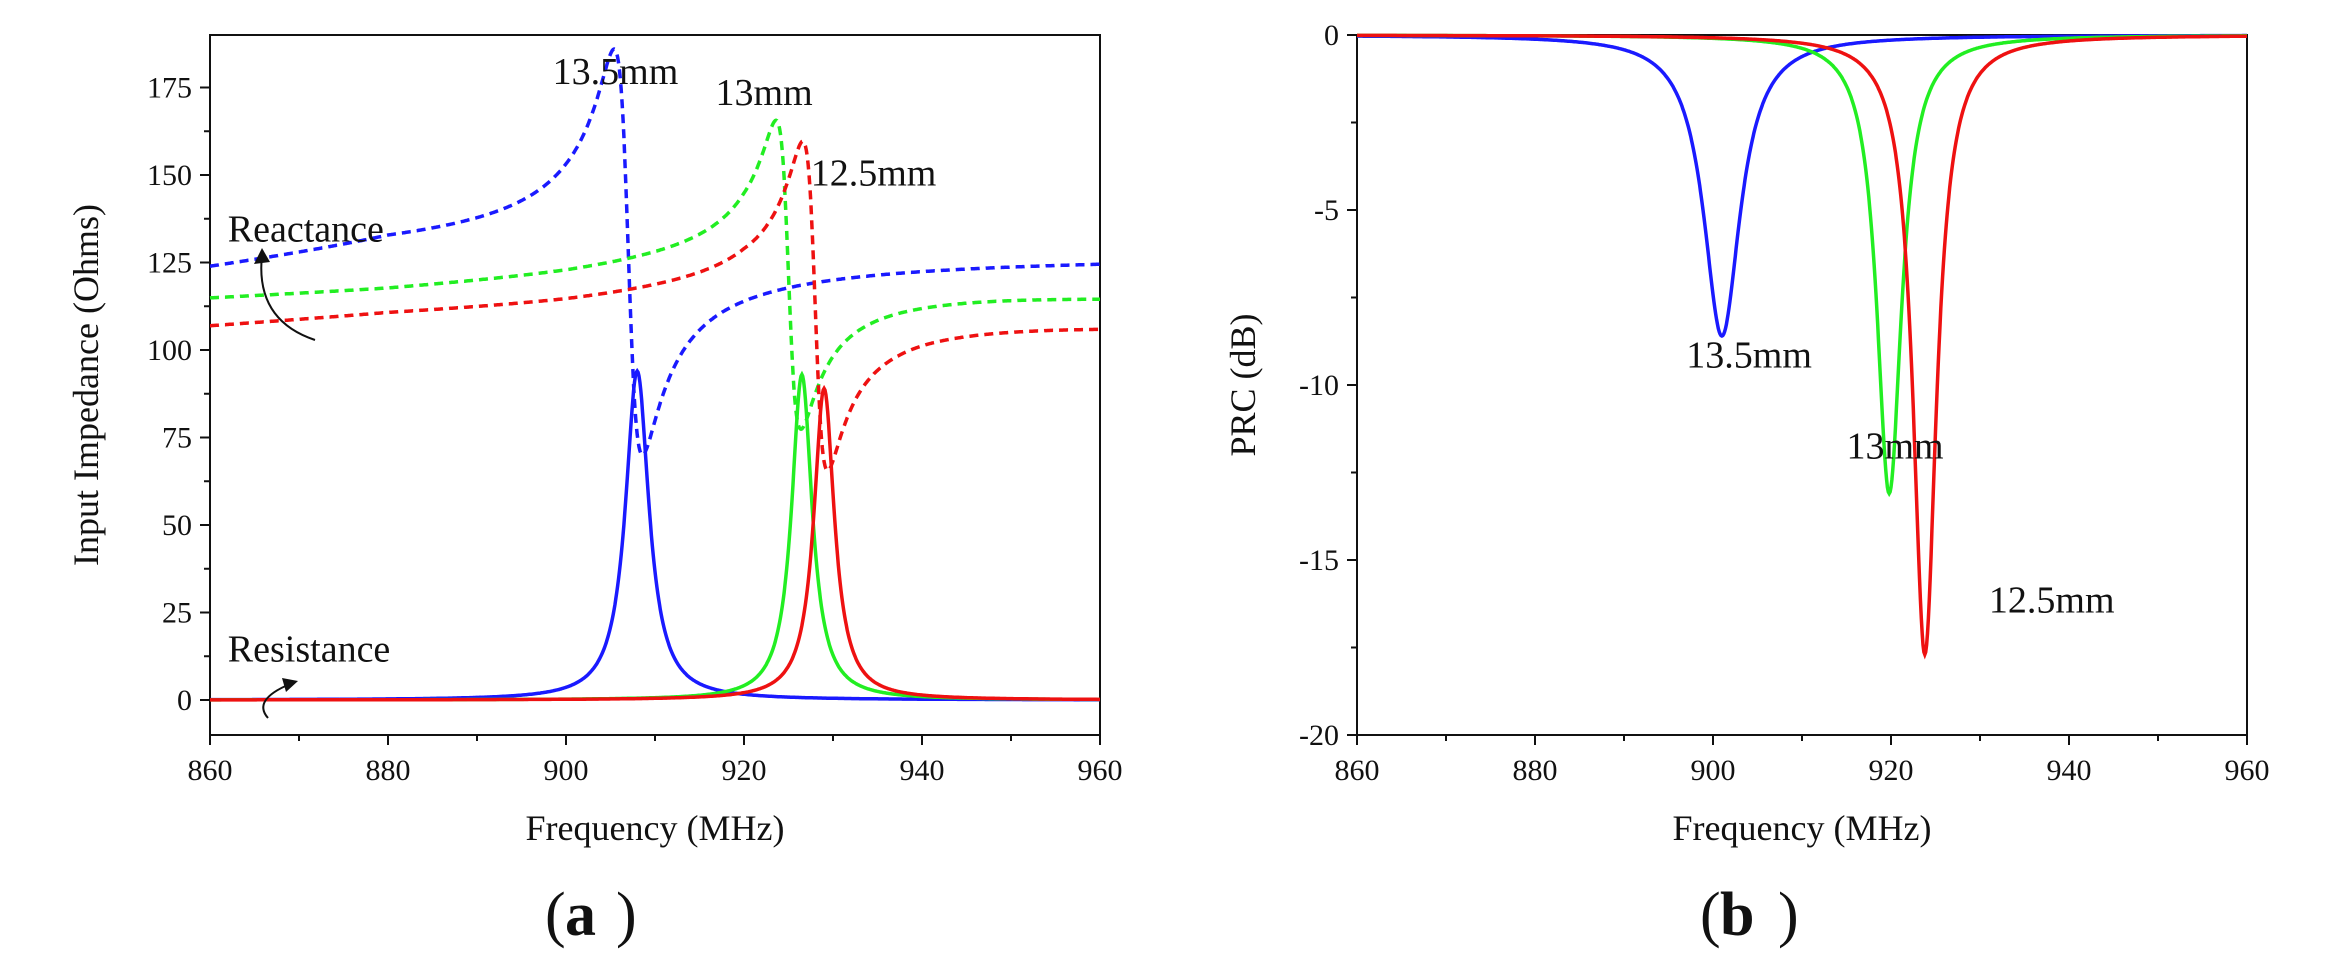  I want to click on chart-b-panel-letter: b, so click(1737, 915).